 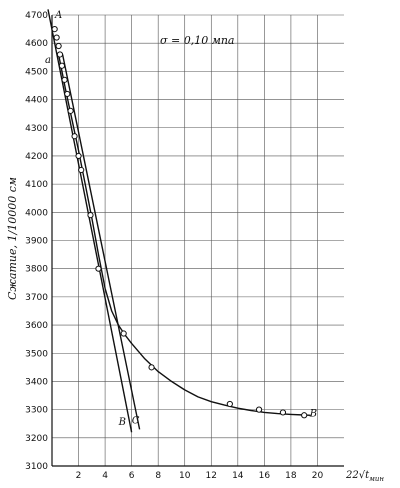 I want to click on point-label: a, so click(x=48, y=60).